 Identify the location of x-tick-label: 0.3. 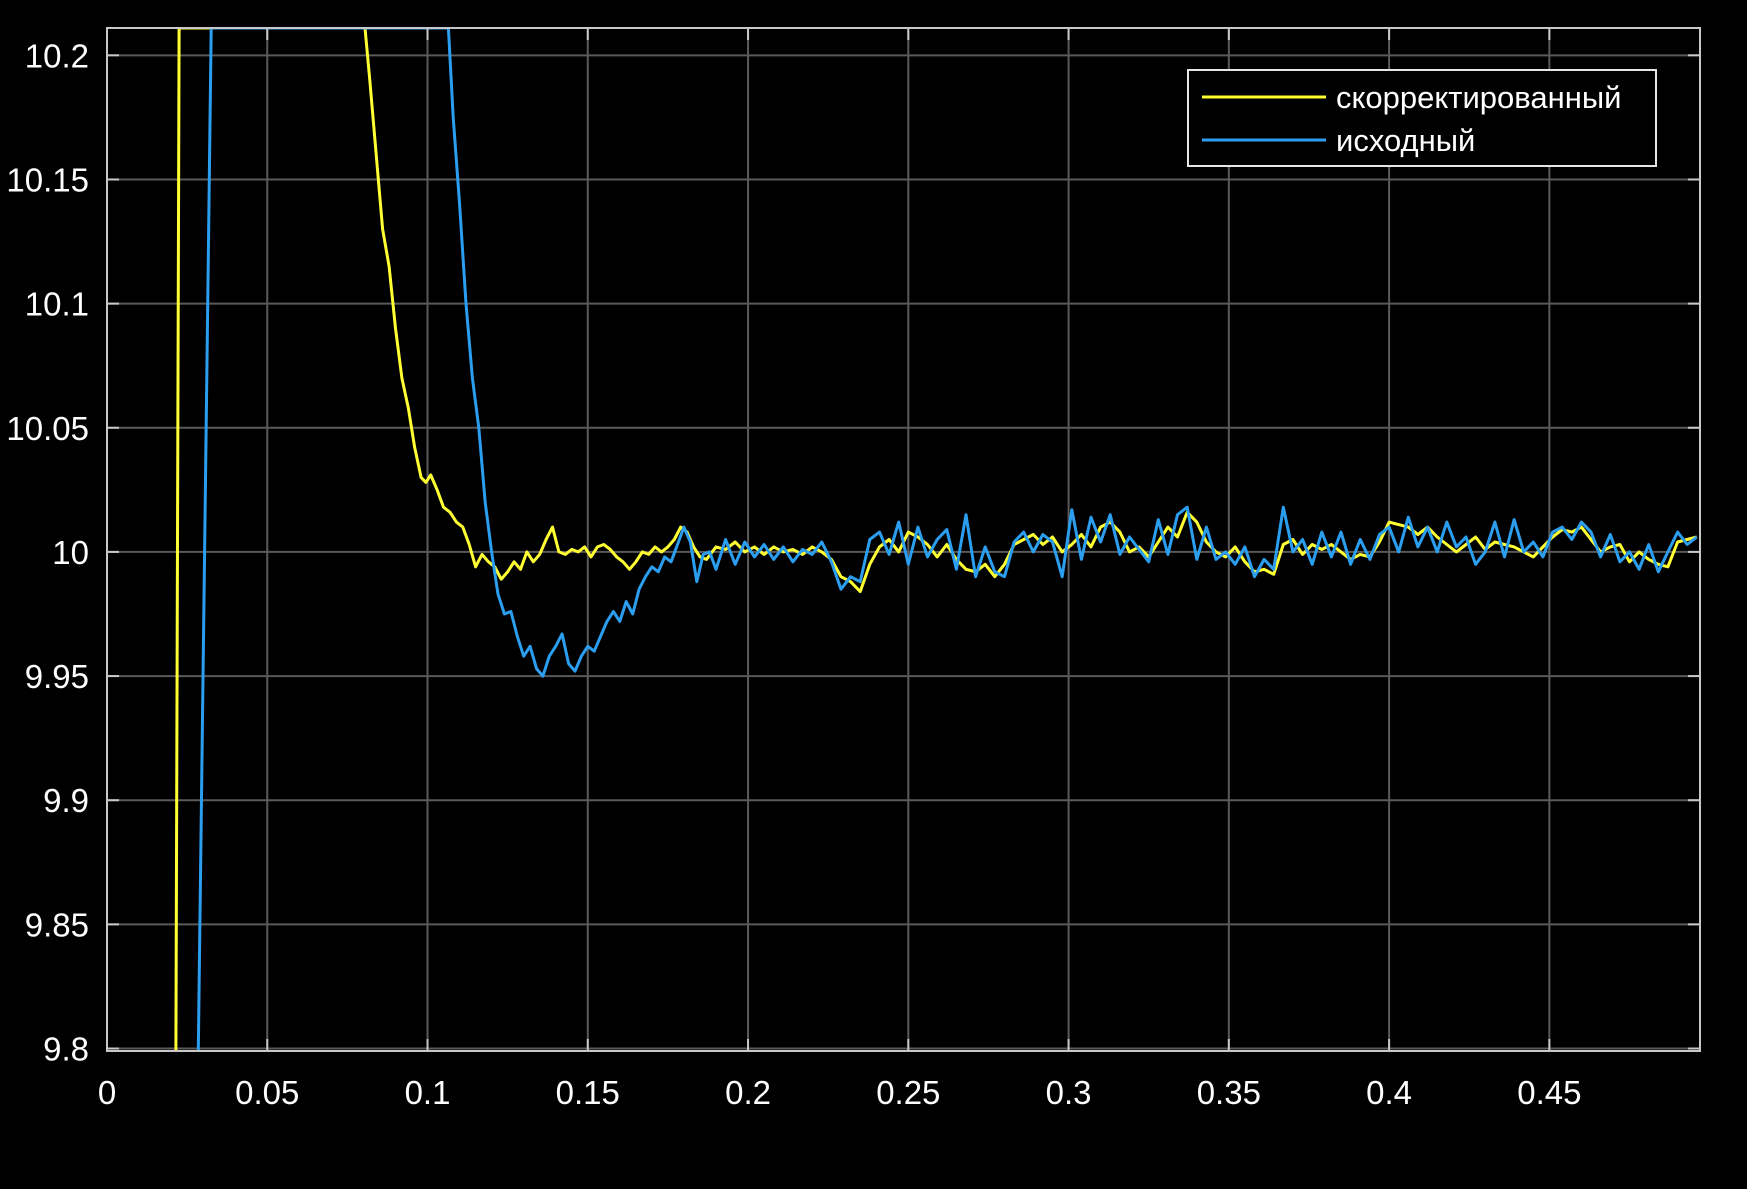
(1069, 1092).